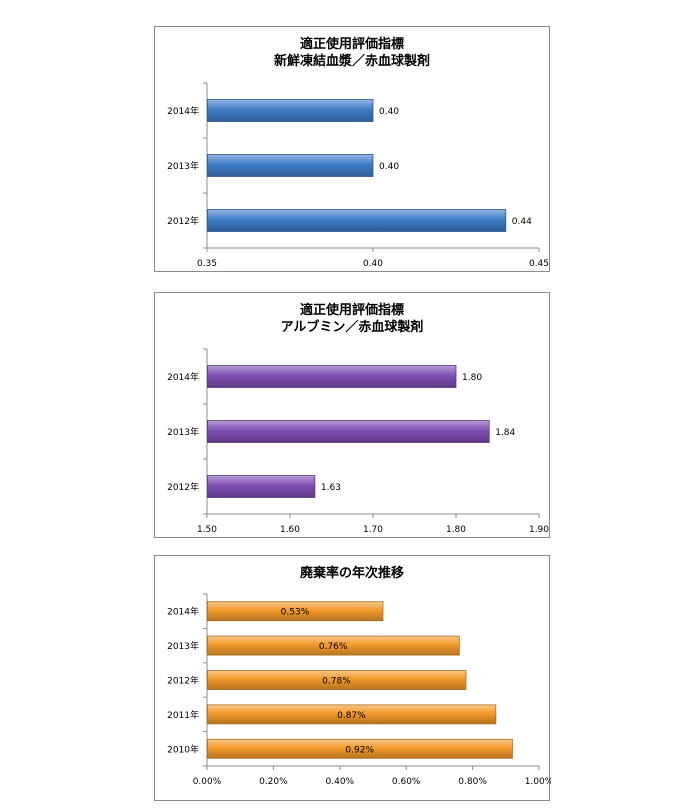 This screenshot has height=812, width=700. What do you see at coordinates (352, 53) in the screenshot?
I see `chart-title-1: 適正使用評価指標 新鮮凍結血漿／赤血球製剤` at bounding box center [352, 53].